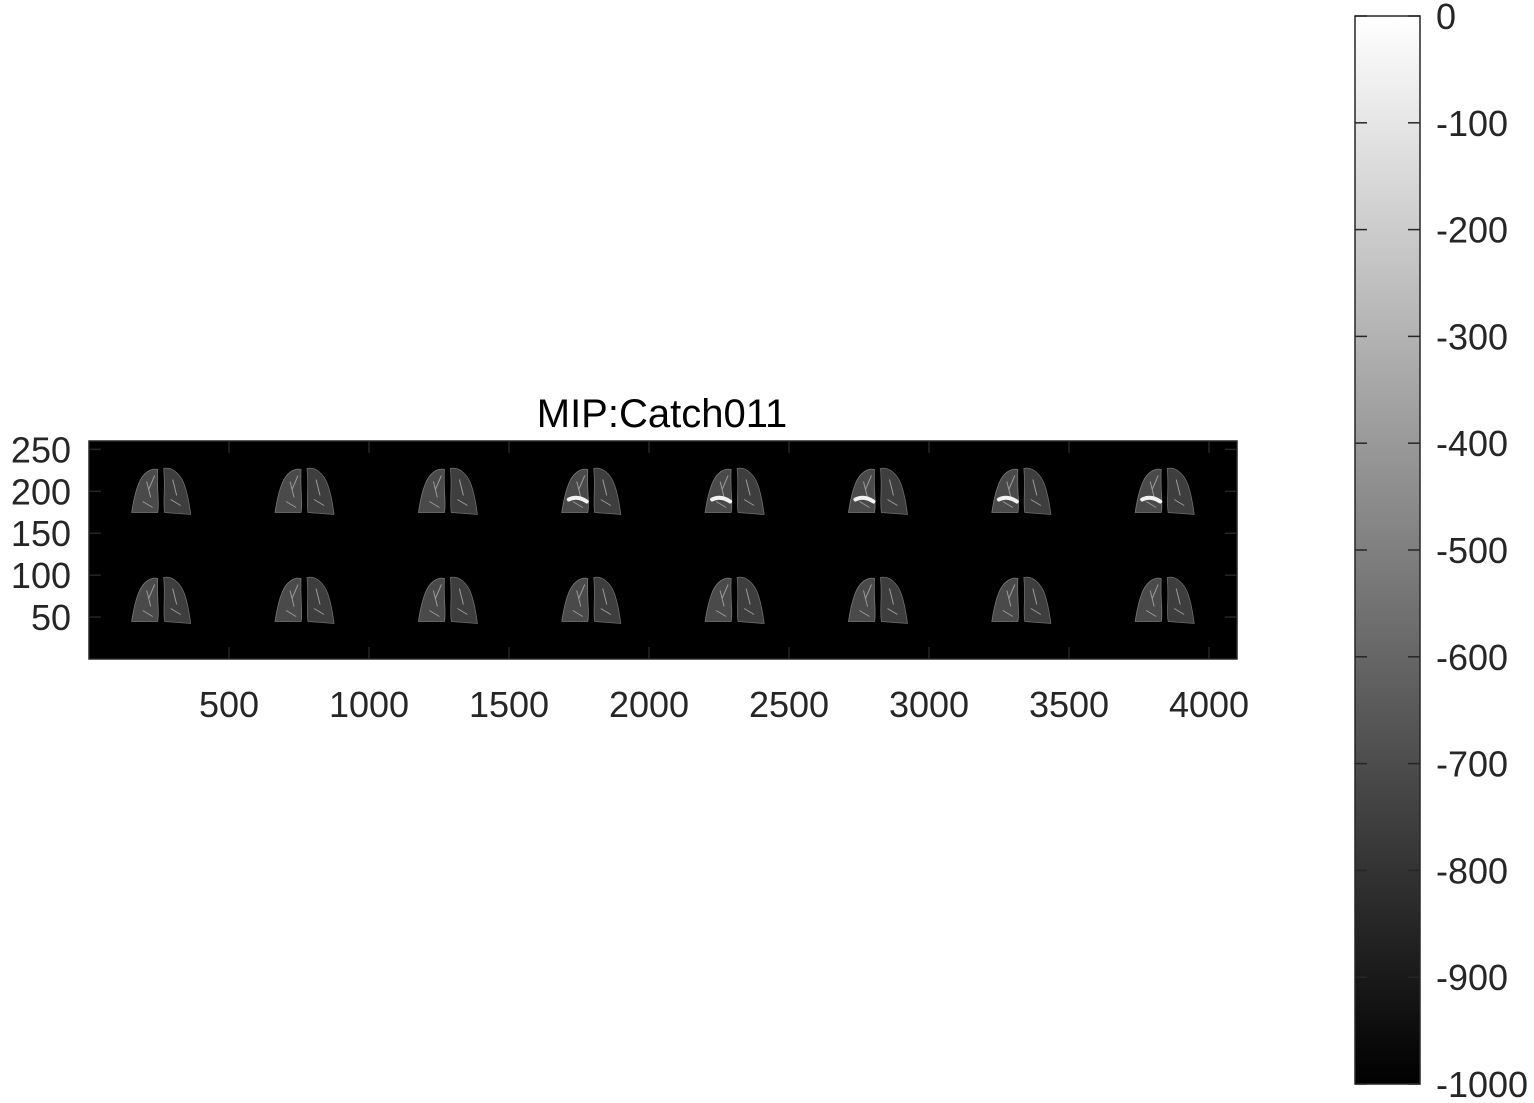  What do you see at coordinates (1472, 550) in the screenshot?
I see `colorbar-tick-label: -500` at bounding box center [1472, 550].